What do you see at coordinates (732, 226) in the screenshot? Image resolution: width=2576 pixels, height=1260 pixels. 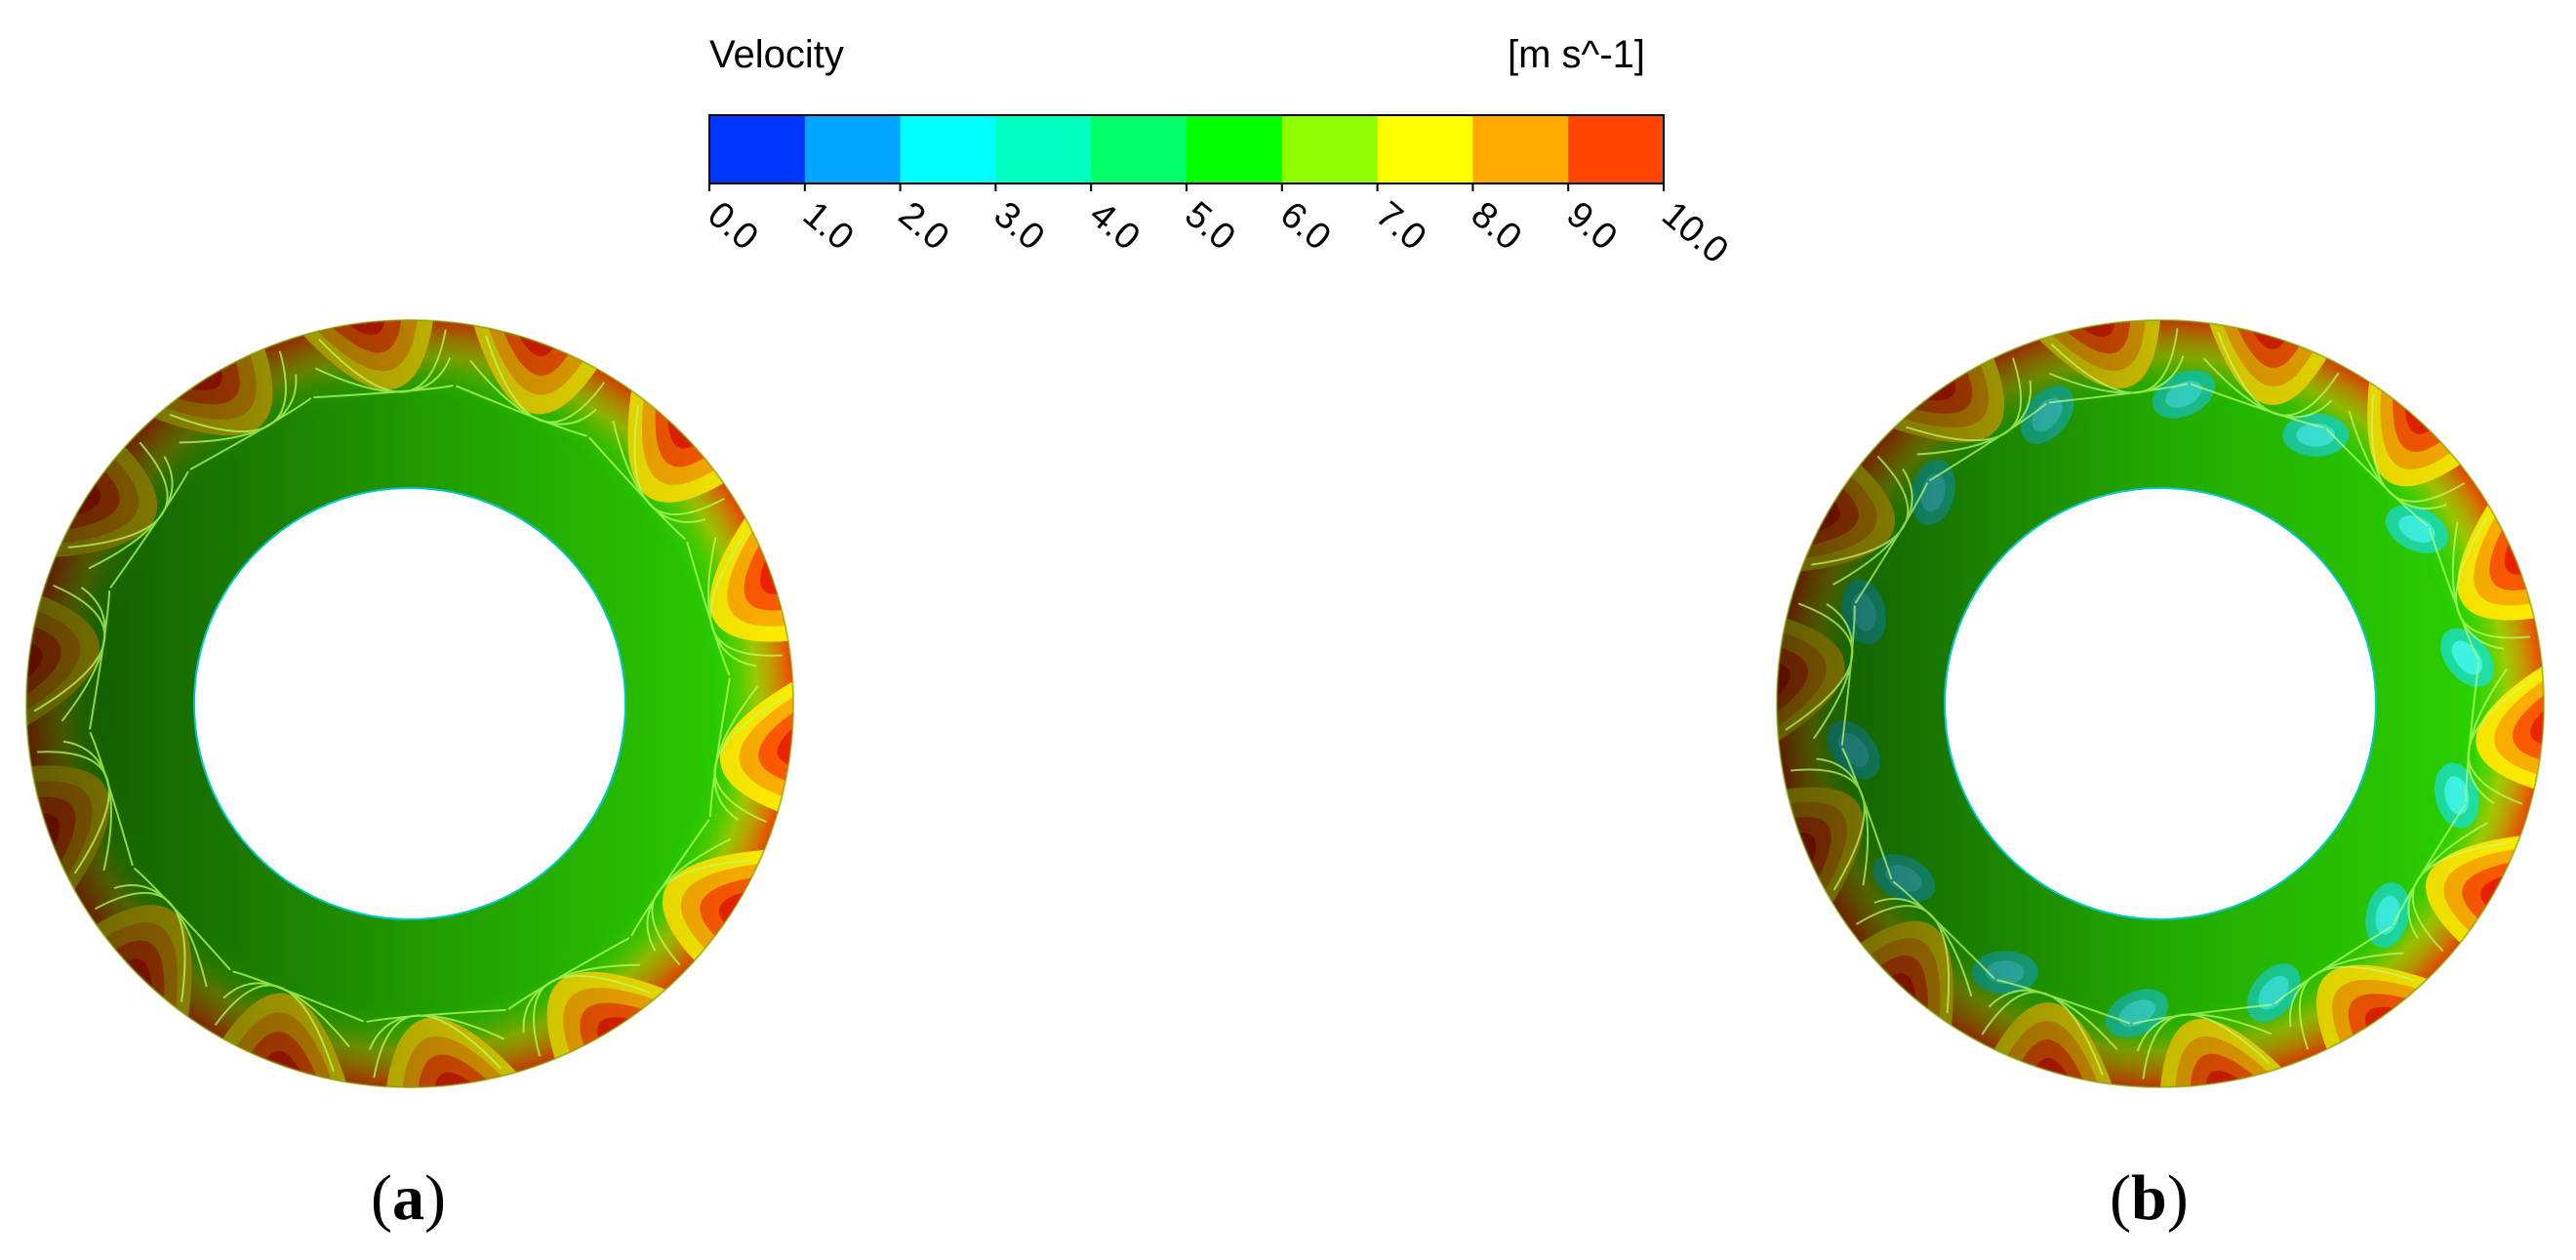 I see `legend-tick-label: 0.0` at bounding box center [732, 226].